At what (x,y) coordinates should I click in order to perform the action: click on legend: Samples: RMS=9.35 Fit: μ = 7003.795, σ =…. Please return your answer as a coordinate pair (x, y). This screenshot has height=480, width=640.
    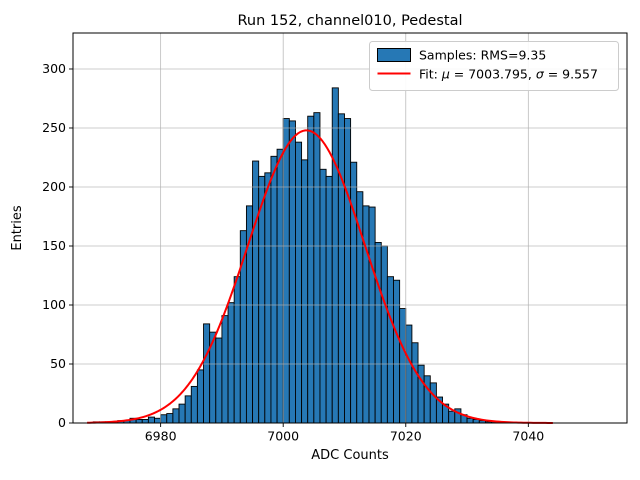
    Looking at the image, I should click on (494, 66).